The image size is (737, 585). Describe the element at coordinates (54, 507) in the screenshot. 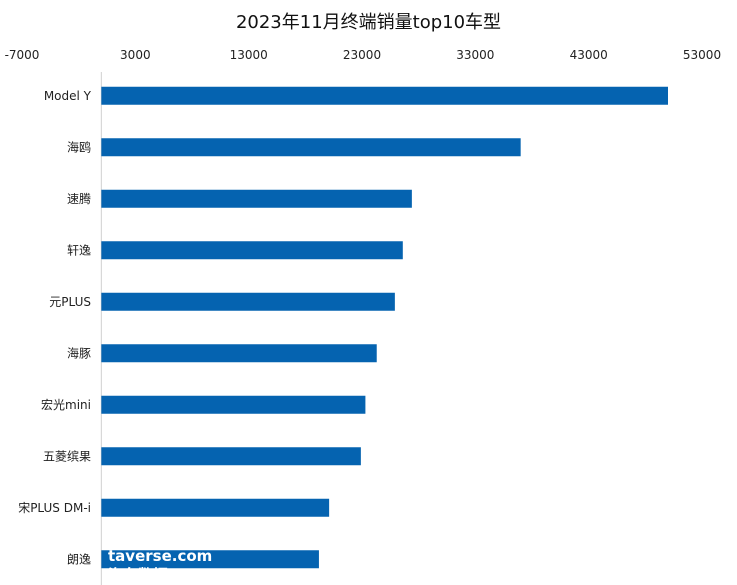

I see `category-label: 宋PLUS DM-i` at that location.